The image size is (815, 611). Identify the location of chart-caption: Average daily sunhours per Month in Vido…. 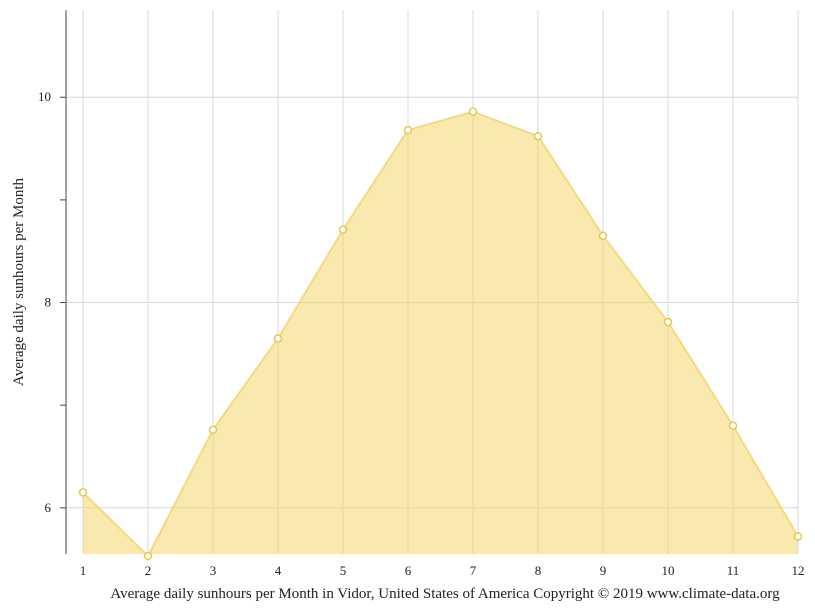
(445, 594).